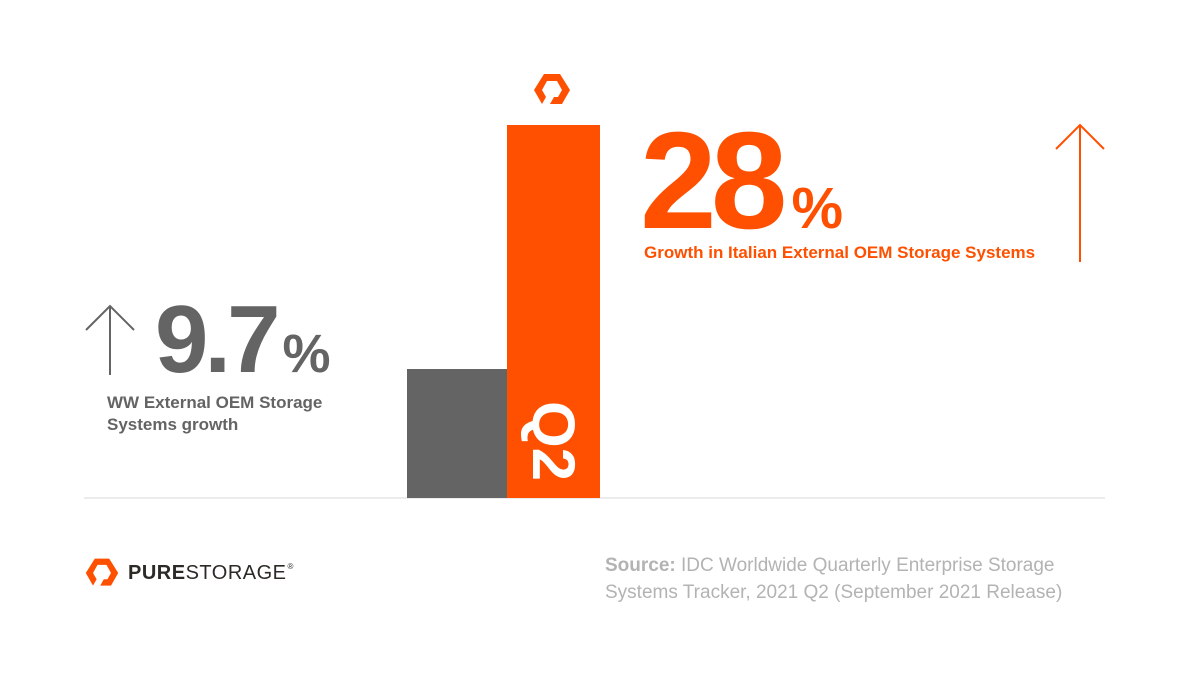 This screenshot has width=1200, height=675. Describe the element at coordinates (236, 573) in the screenshot. I see `logo-word-storage: STORAGE` at that location.